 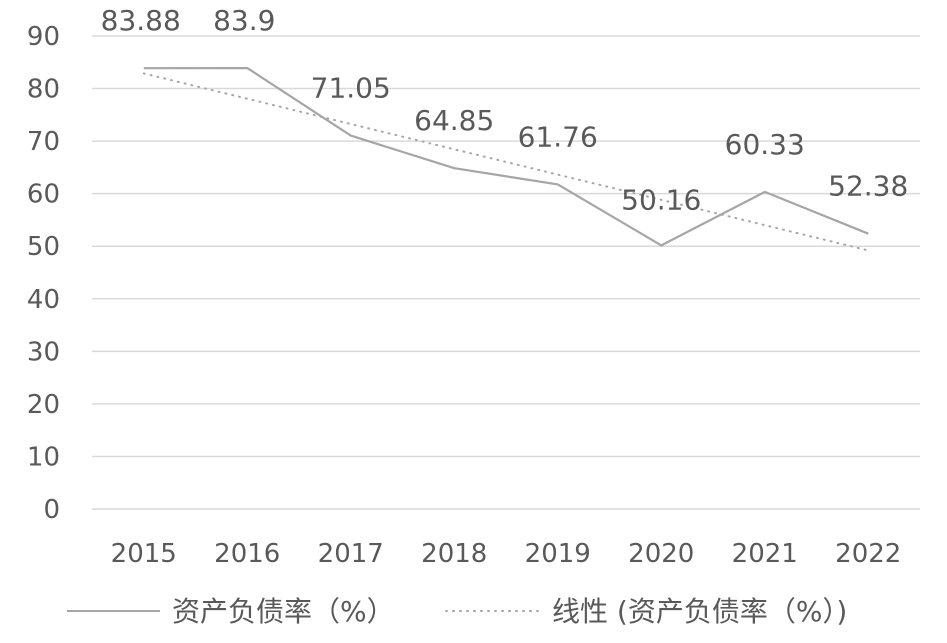 What do you see at coordinates (247, 554) in the screenshot?
I see `x-tick-label: 2016` at bounding box center [247, 554].